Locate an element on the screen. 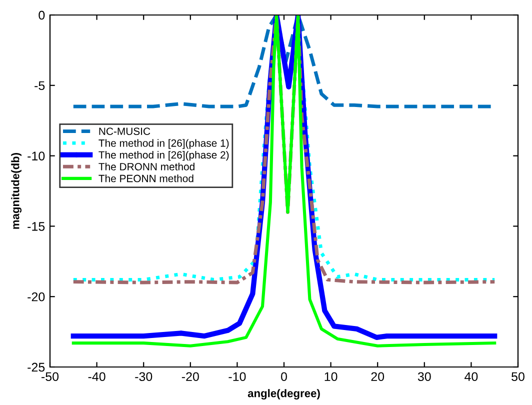 This screenshot has width=532, height=405. legend-label: The method in [26](phase 2) is located at coordinates (163, 155).